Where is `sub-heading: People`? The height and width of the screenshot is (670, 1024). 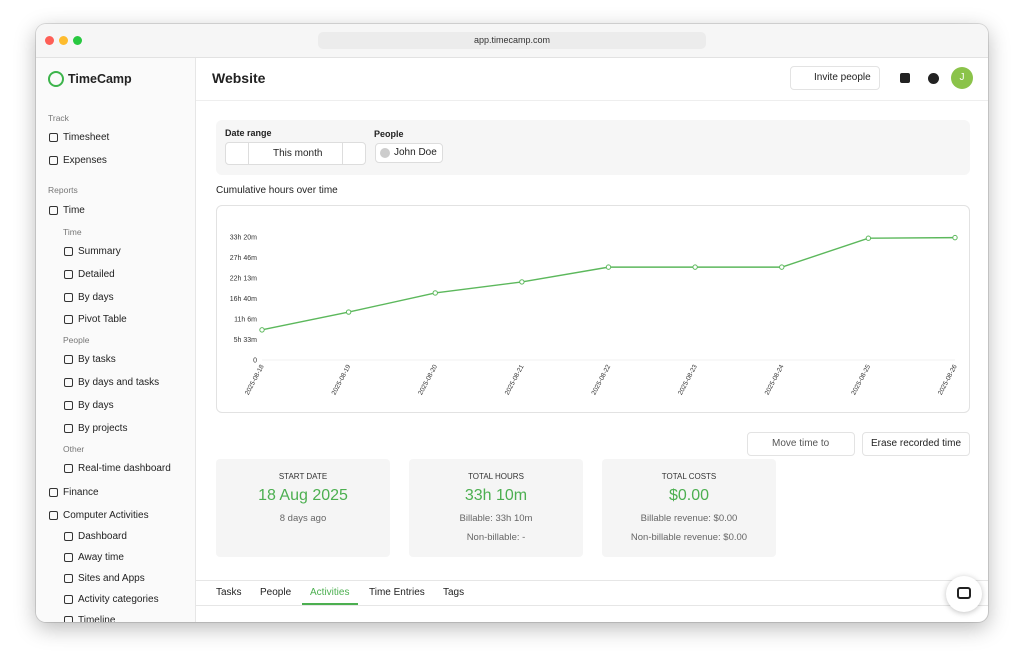
sub-heading: People is located at coordinates (76, 340).